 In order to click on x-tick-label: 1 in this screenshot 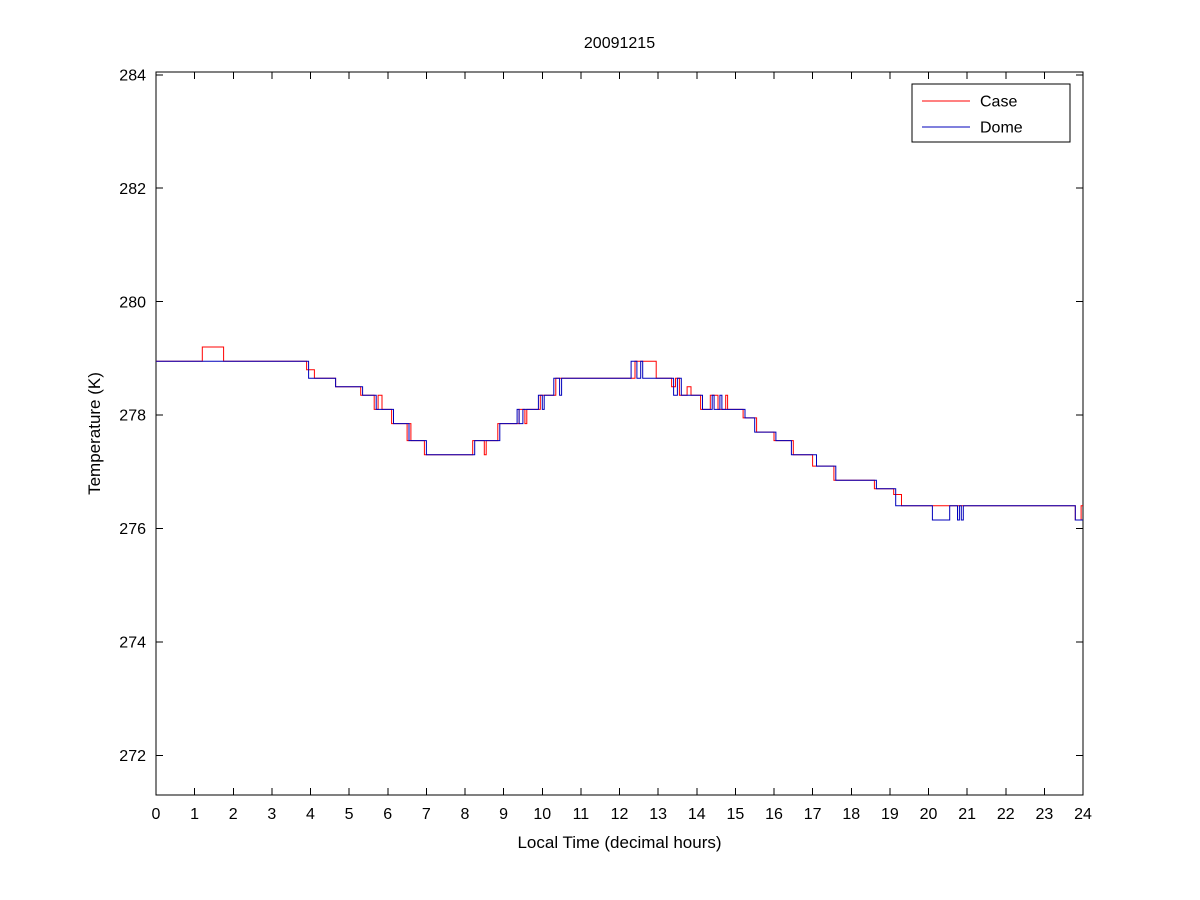, I will do `click(194, 814)`.